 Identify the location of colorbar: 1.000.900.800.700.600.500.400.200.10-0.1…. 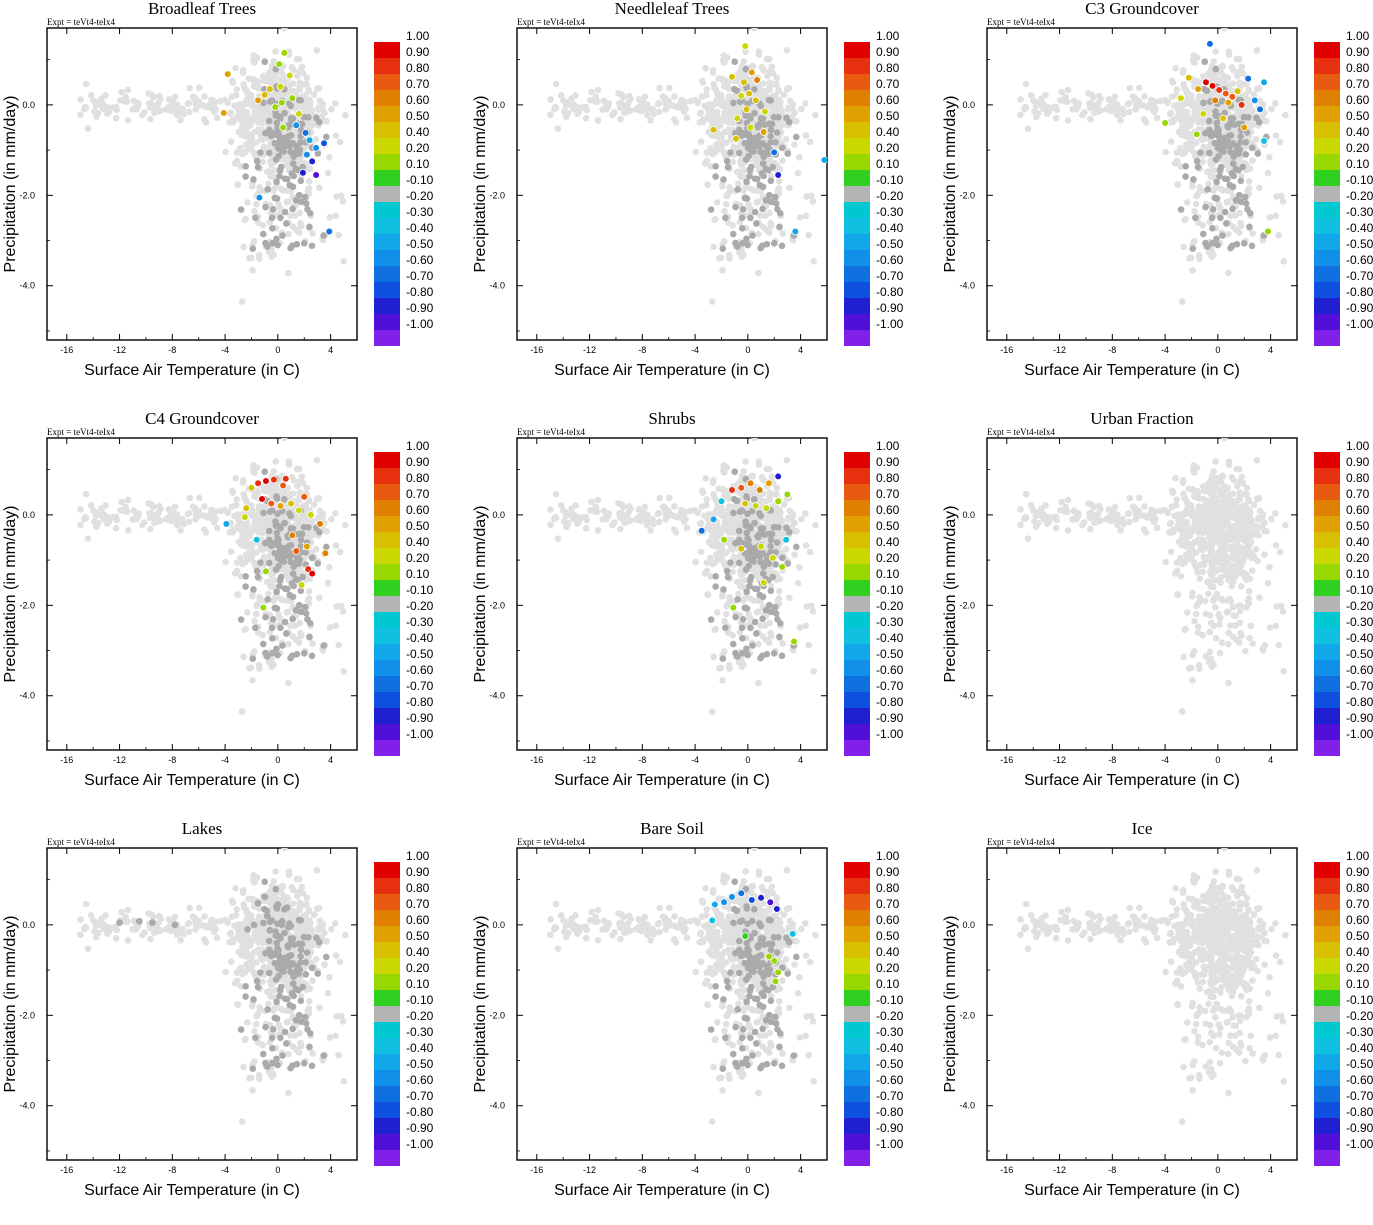
(1343, 187).